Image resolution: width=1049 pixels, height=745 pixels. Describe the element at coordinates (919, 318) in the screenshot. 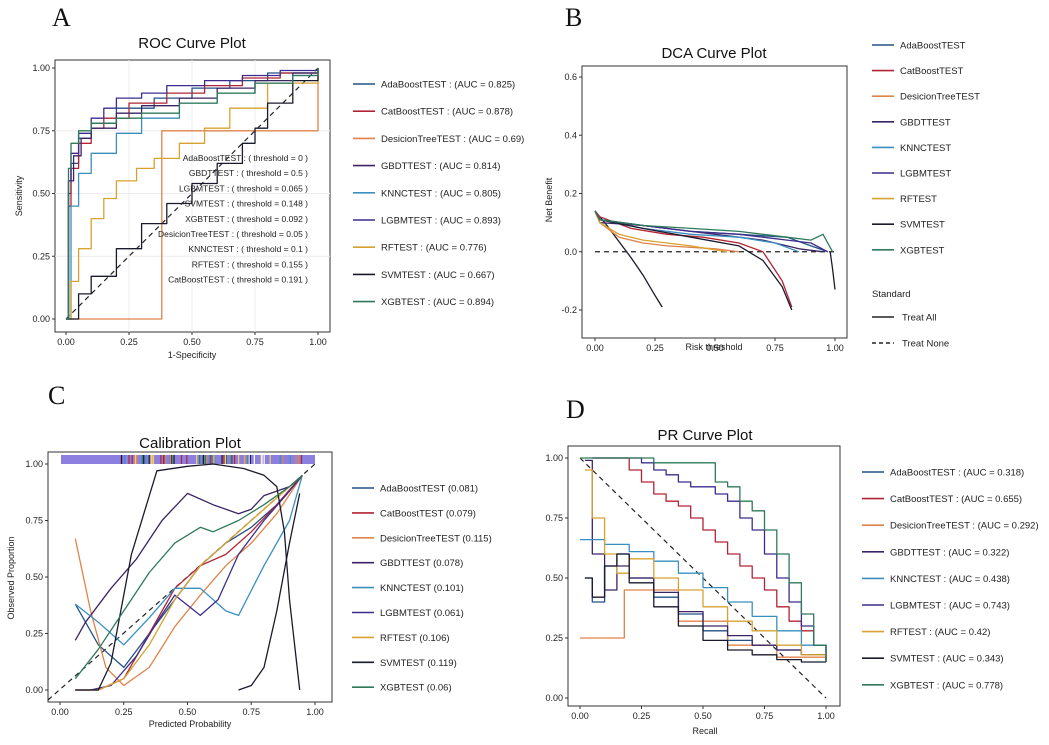

I see `treat-all-label: Treat All` at that location.